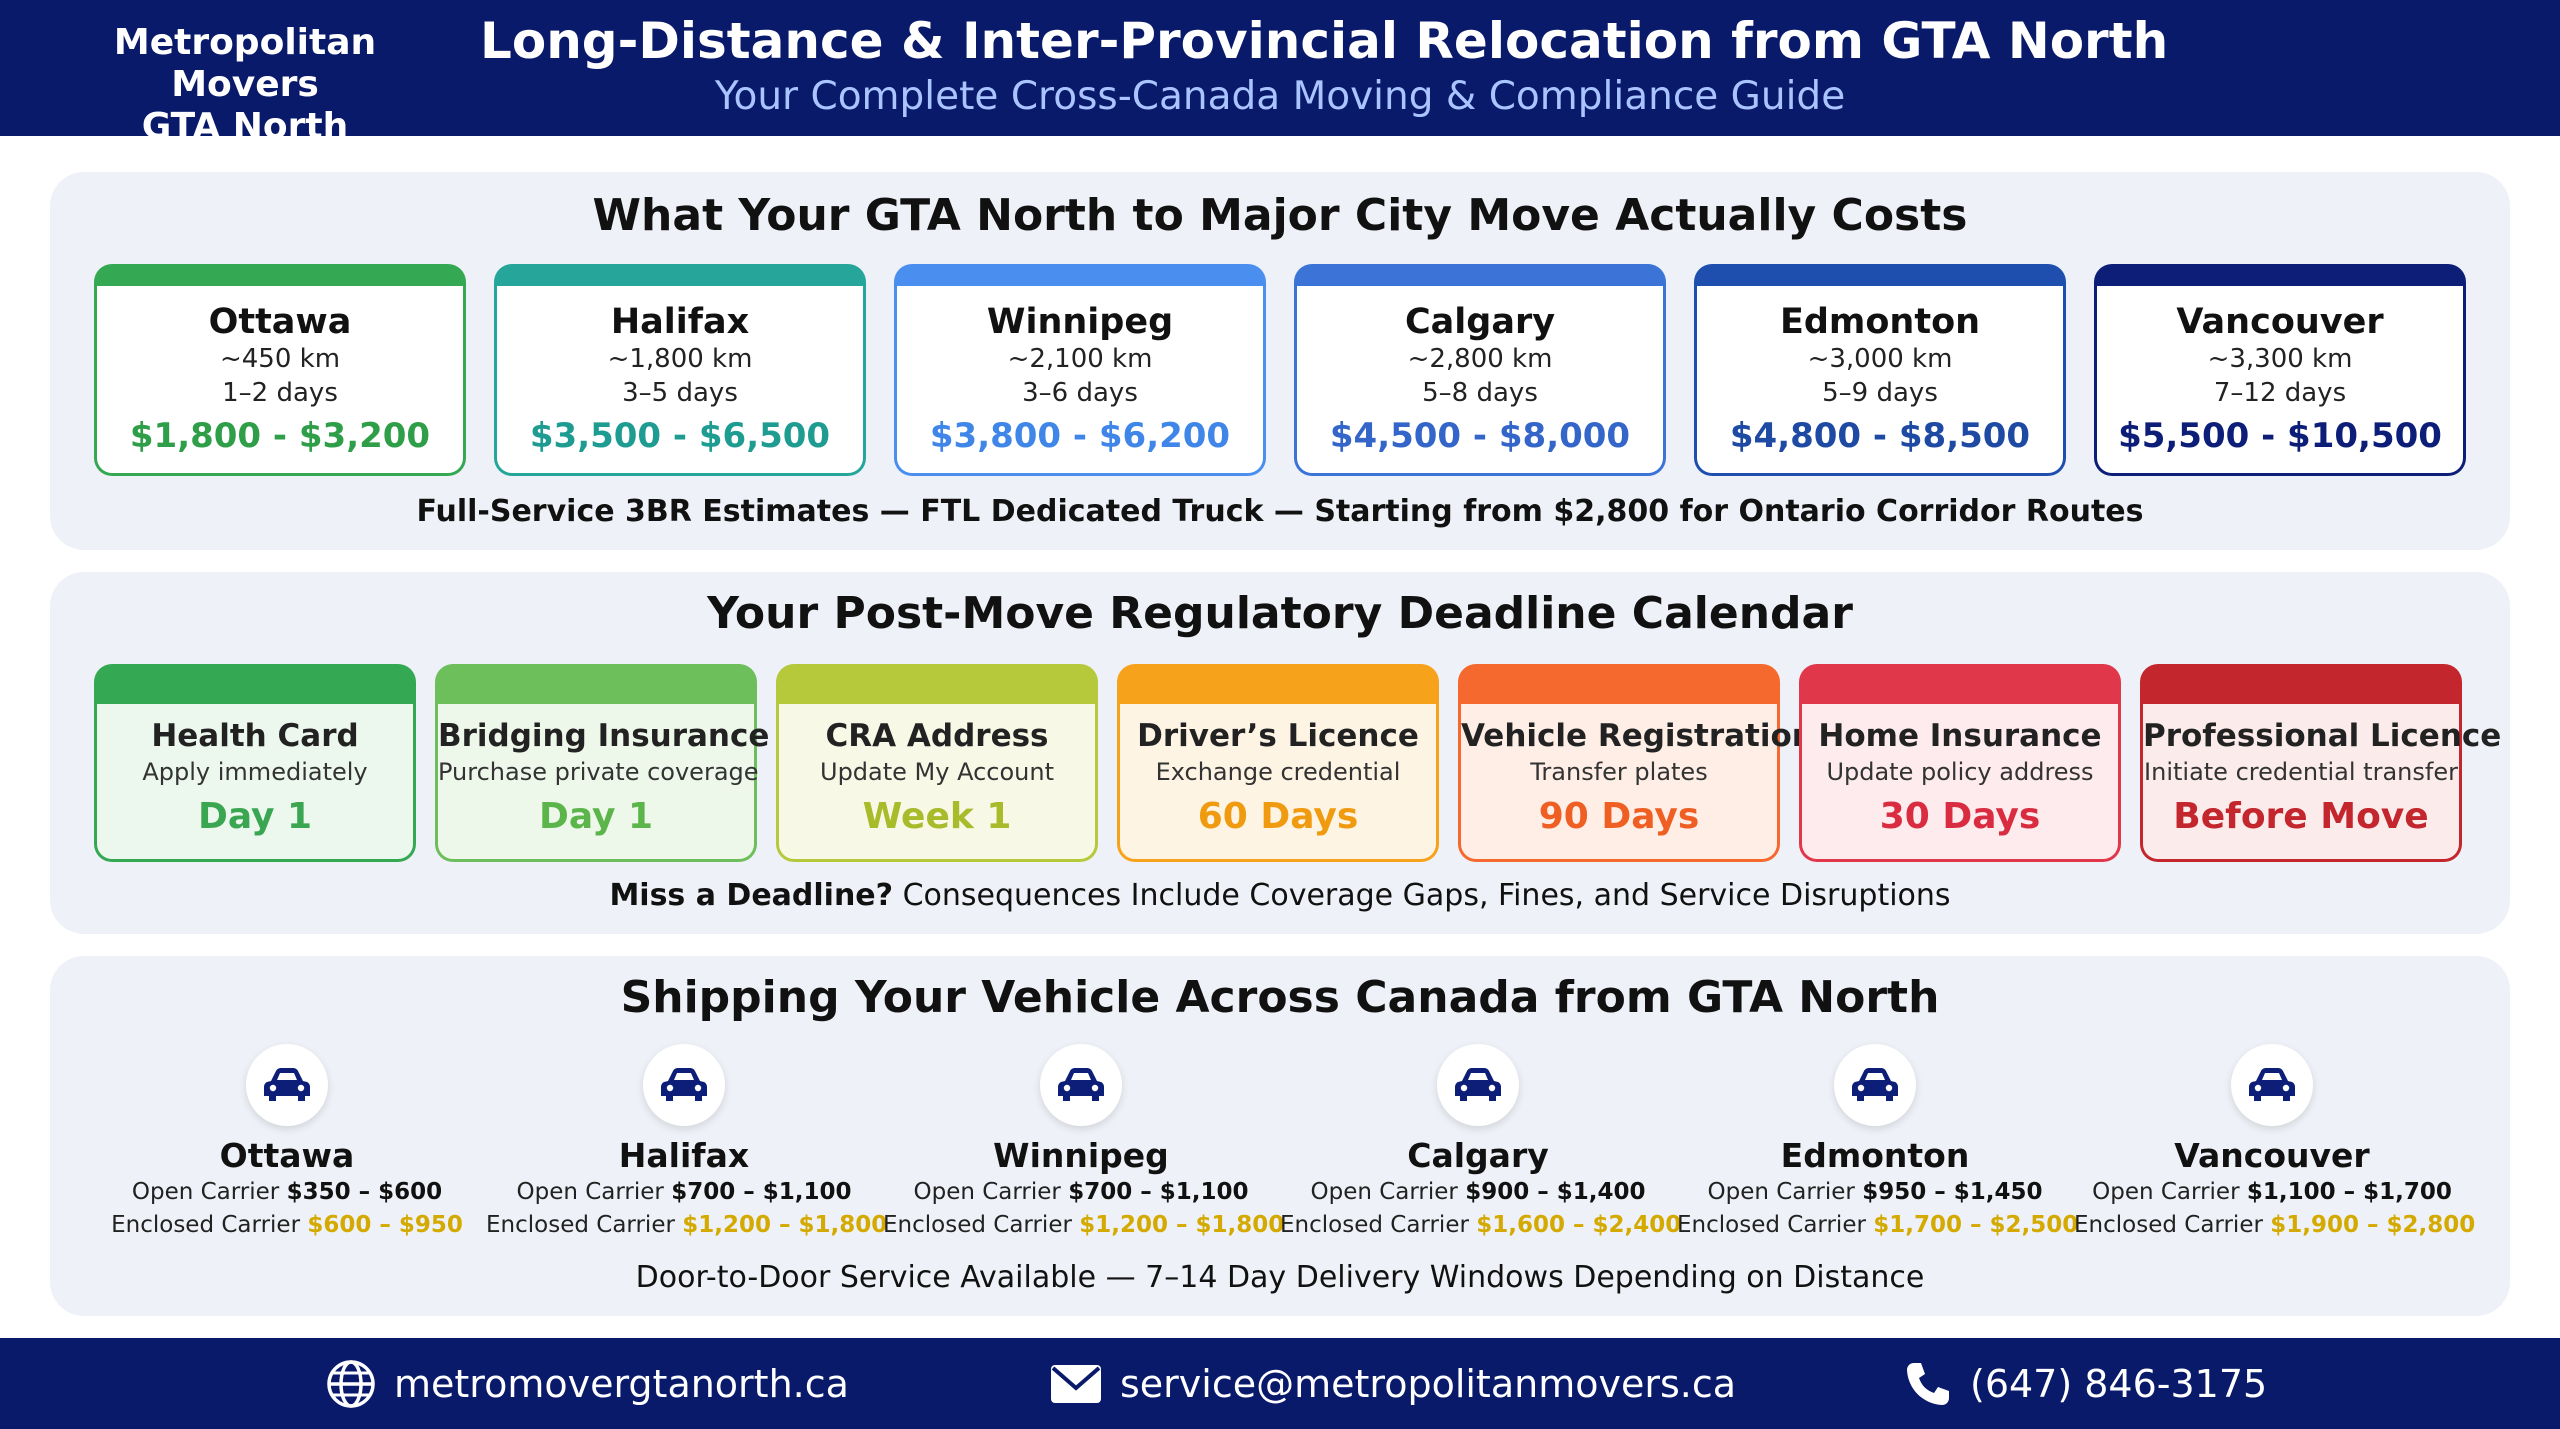 This screenshot has width=2560, height=1429. I want to click on open-carrier-line: Open Carrier $350 – $600, so click(287, 1192).